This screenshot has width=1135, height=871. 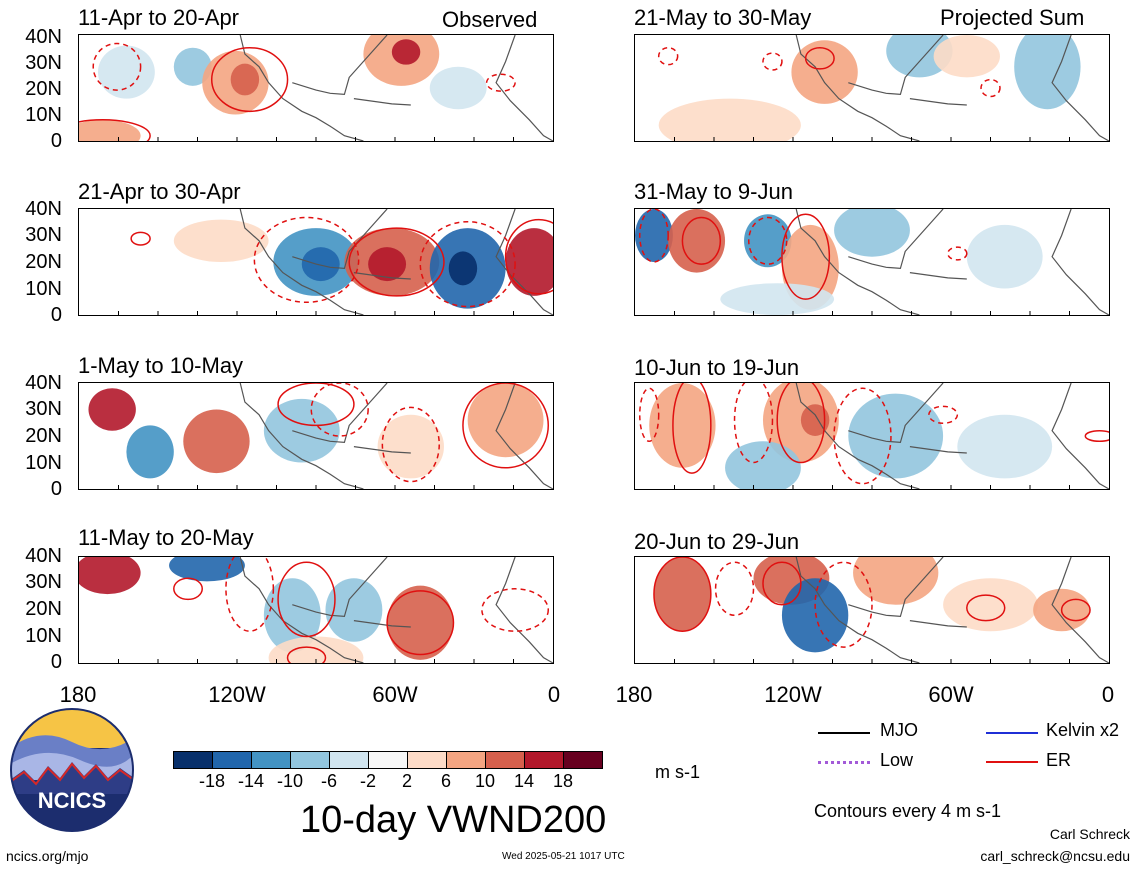 I want to click on logo-text: NCICS, so click(x=72, y=800).